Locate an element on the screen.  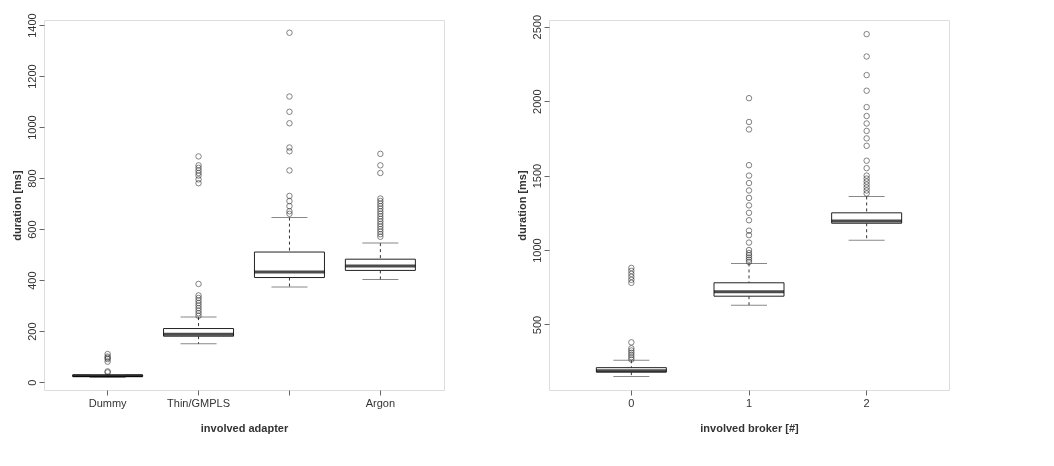
y-tick-label: 1400 is located at coordinates (31, 25).